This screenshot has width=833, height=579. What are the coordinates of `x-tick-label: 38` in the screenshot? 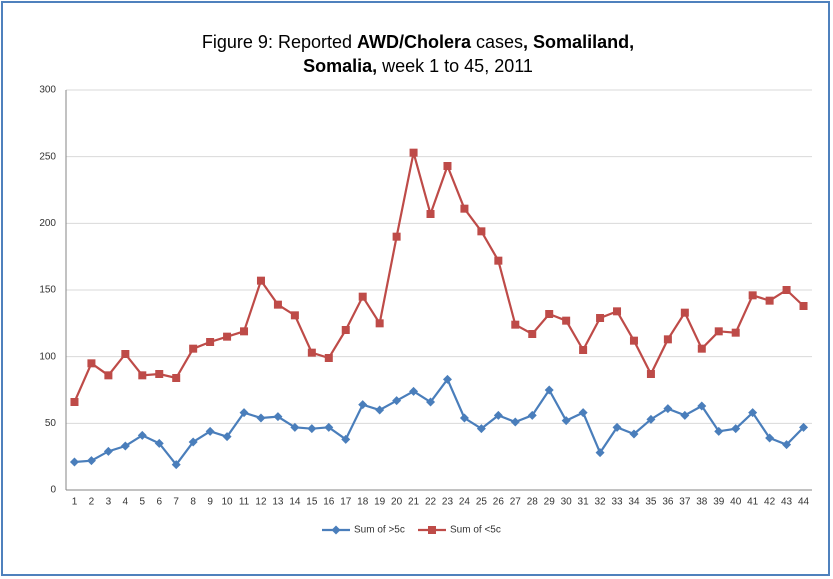 It's located at (702, 502).